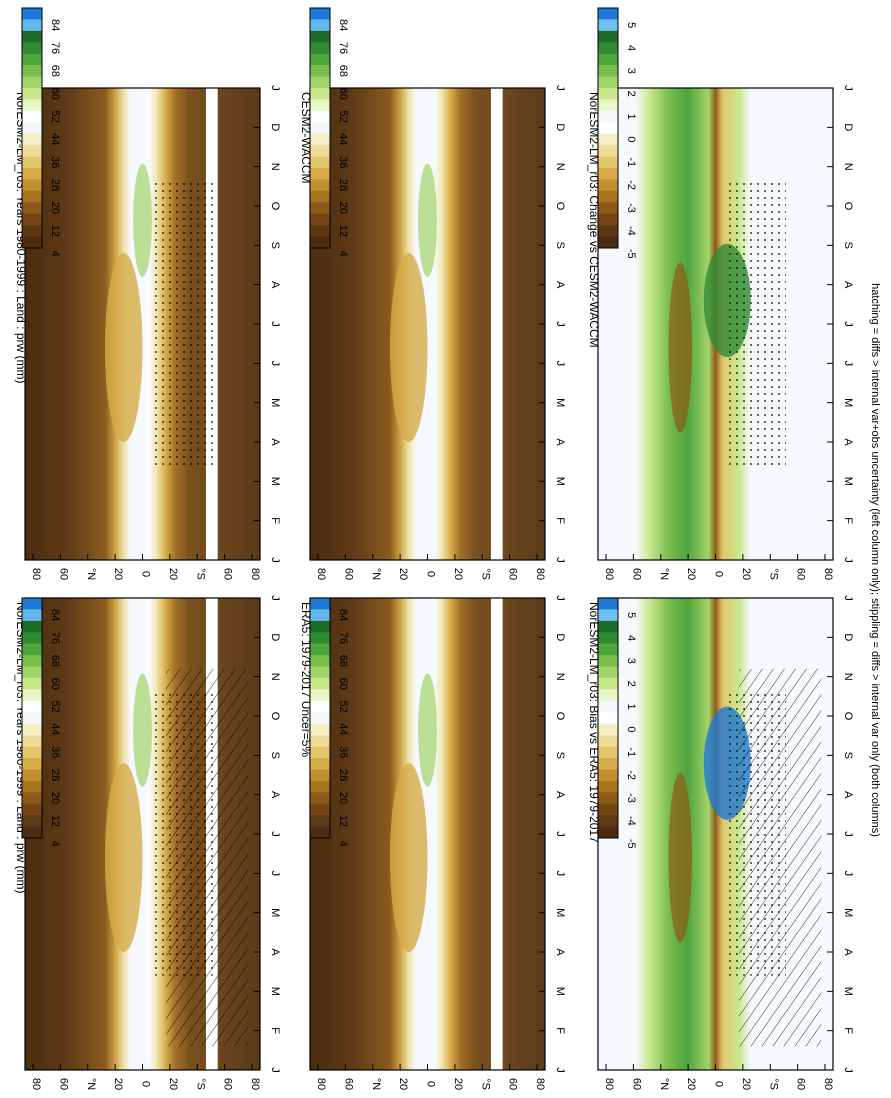 The width and height of the screenshot is (891, 1098). What do you see at coordinates (848, 755) in the screenshot?
I see `month-tick-label: S` at bounding box center [848, 755].